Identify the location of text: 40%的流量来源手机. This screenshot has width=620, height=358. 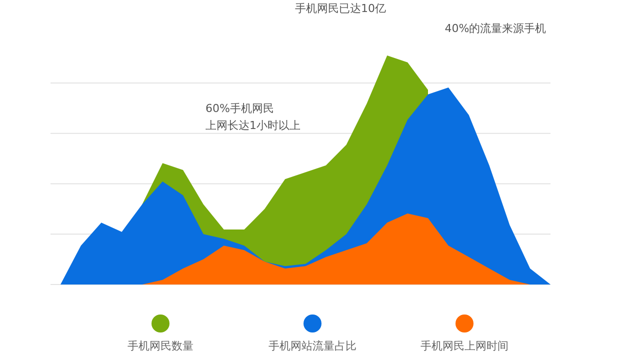
(495, 28).